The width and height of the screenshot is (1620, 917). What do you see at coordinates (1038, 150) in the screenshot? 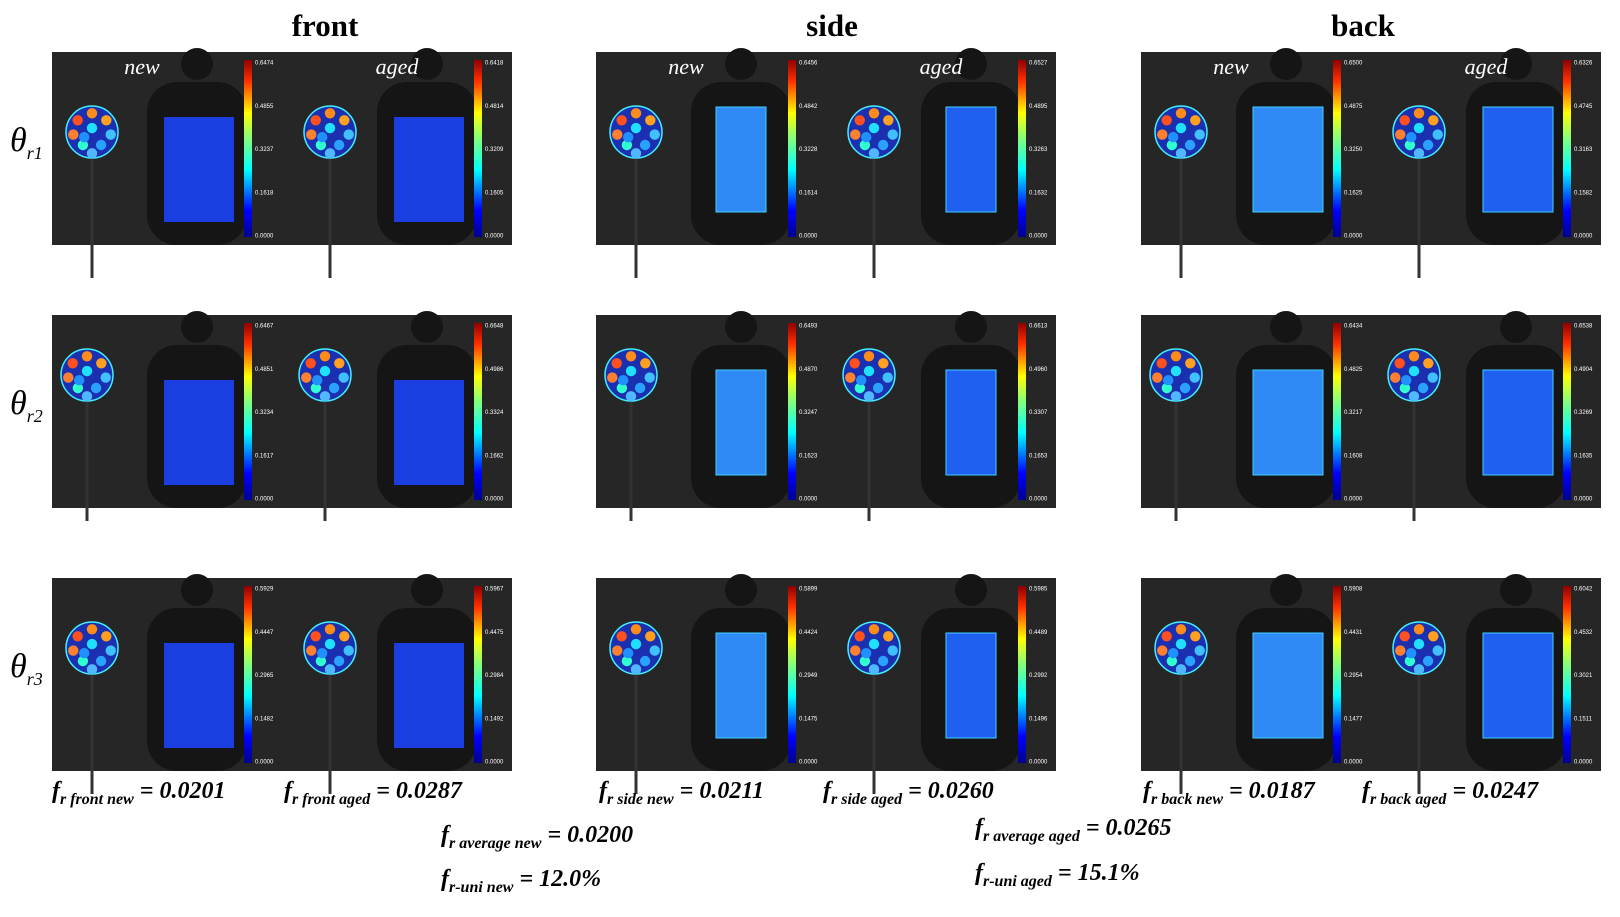
I see `colorbar-tick: 0.3263` at bounding box center [1038, 150].